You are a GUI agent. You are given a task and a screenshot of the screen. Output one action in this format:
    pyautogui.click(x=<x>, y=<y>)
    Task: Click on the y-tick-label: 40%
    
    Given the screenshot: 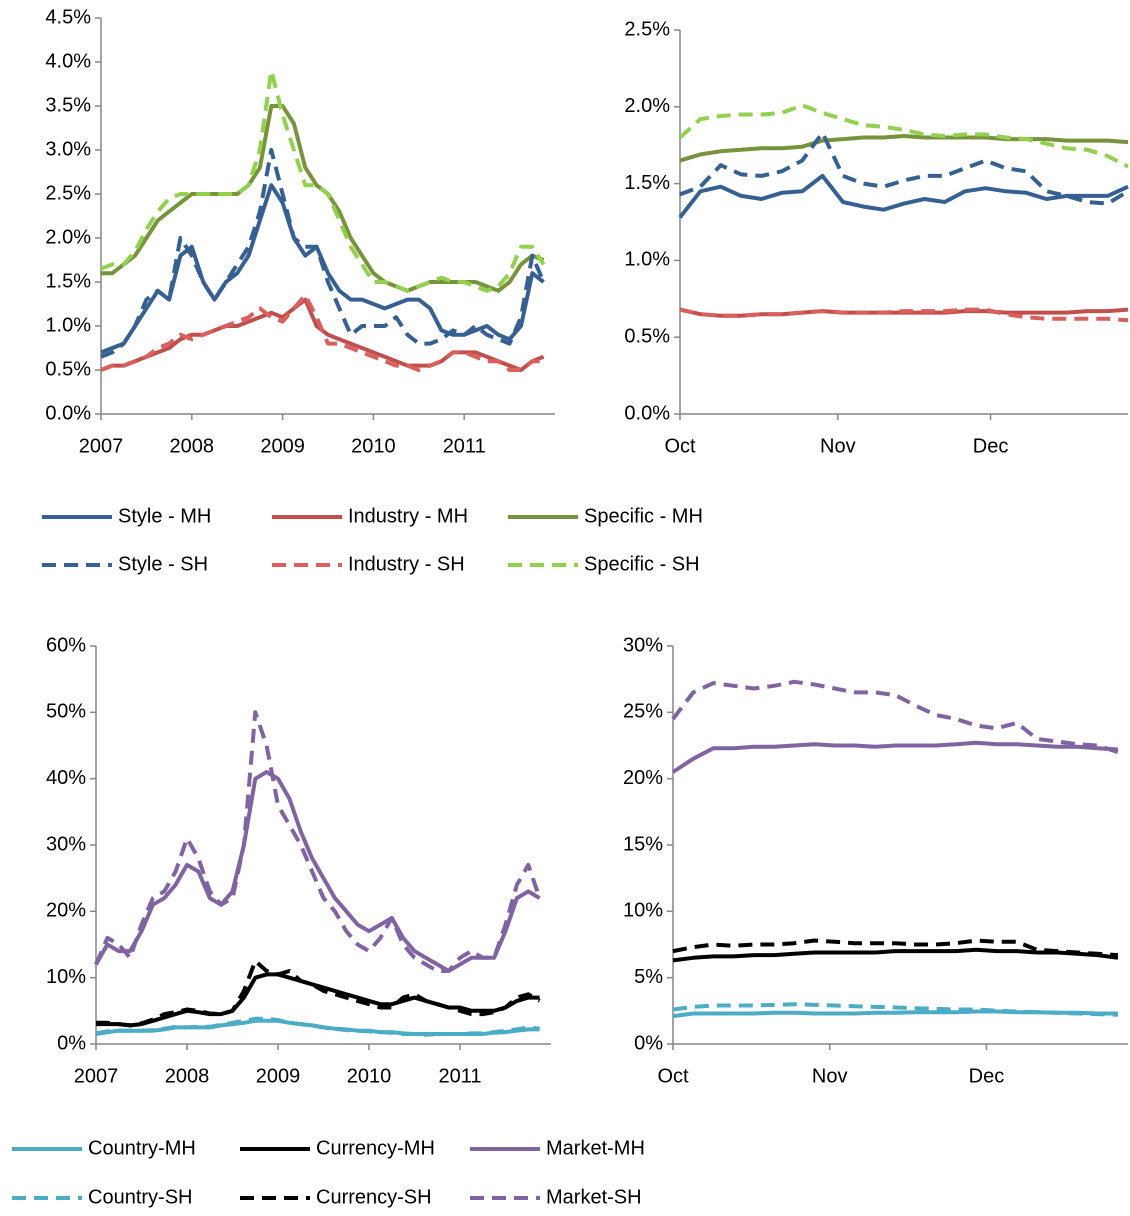 What is the action you would take?
    pyautogui.click(x=66, y=778)
    